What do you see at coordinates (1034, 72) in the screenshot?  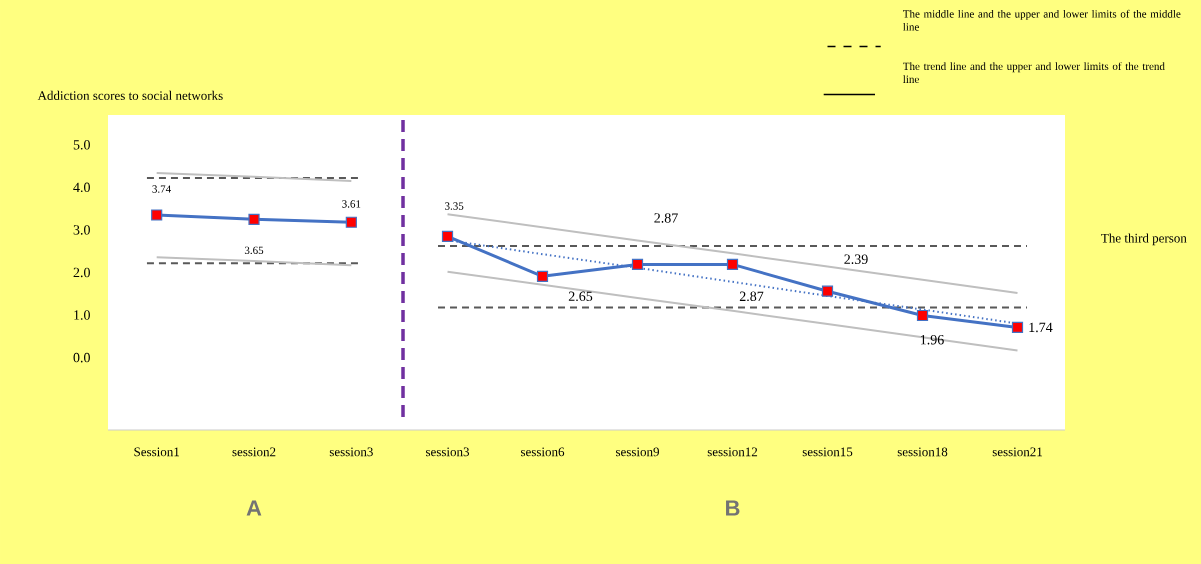 I see `text: The trend line and the upper and lower limits of the trend line` at bounding box center [1034, 72].